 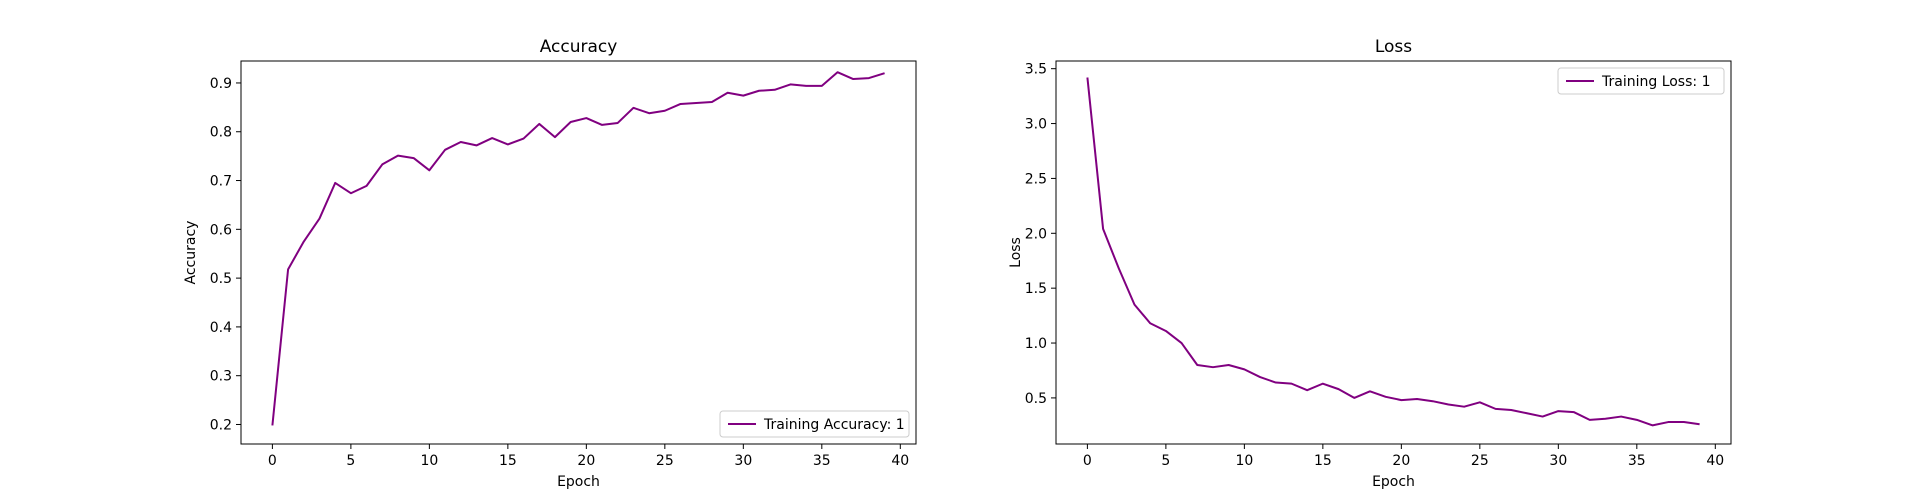 I want to click on chart-1-x-tick-label: 15, so click(x=508, y=461).